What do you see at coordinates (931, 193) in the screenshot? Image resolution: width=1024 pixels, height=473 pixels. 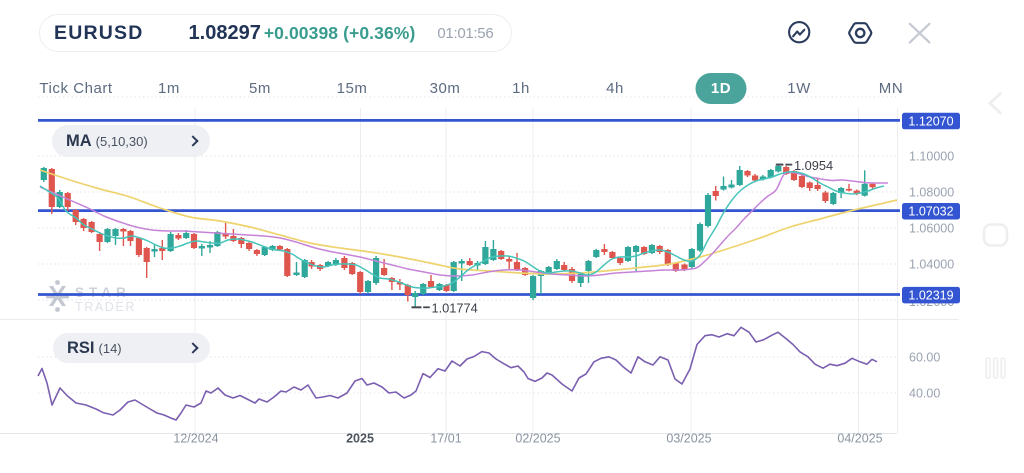 I see `svg-text: 1.08000` at bounding box center [931, 193].